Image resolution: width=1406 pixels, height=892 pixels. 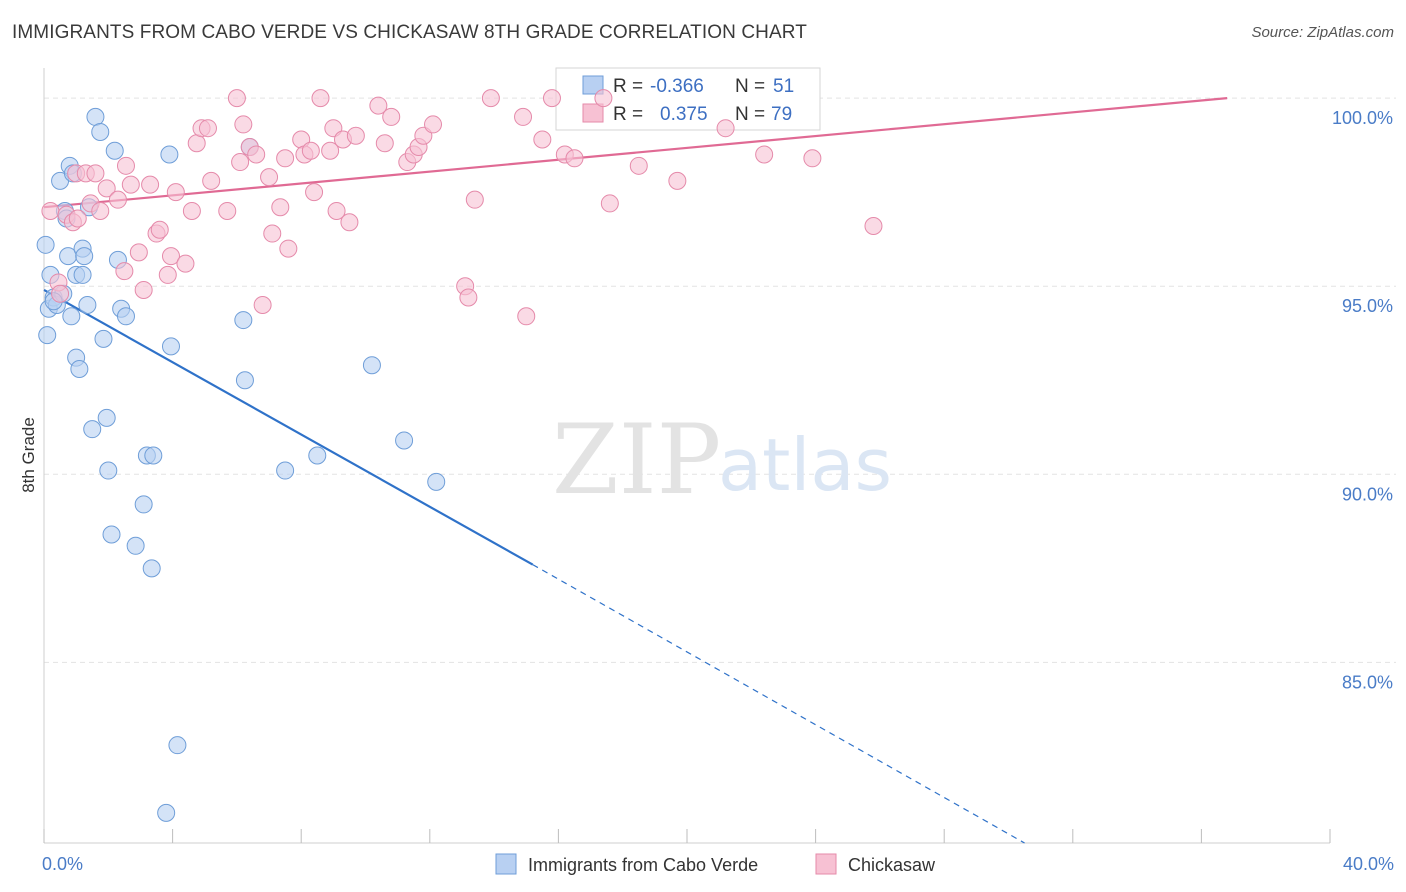 I want to click on series-legend: Immigrants from Cabo Verde Chickasaw, so click(x=715, y=864).